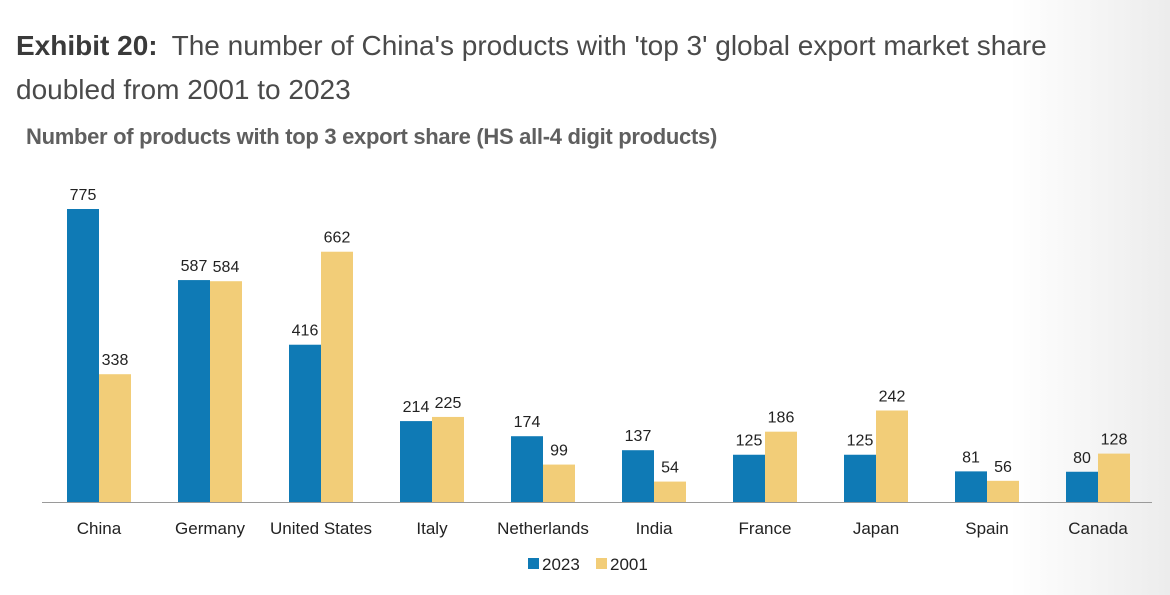 The image size is (1170, 595). Describe the element at coordinates (194, 391) in the screenshot. I see `bar-germany-2023` at that location.